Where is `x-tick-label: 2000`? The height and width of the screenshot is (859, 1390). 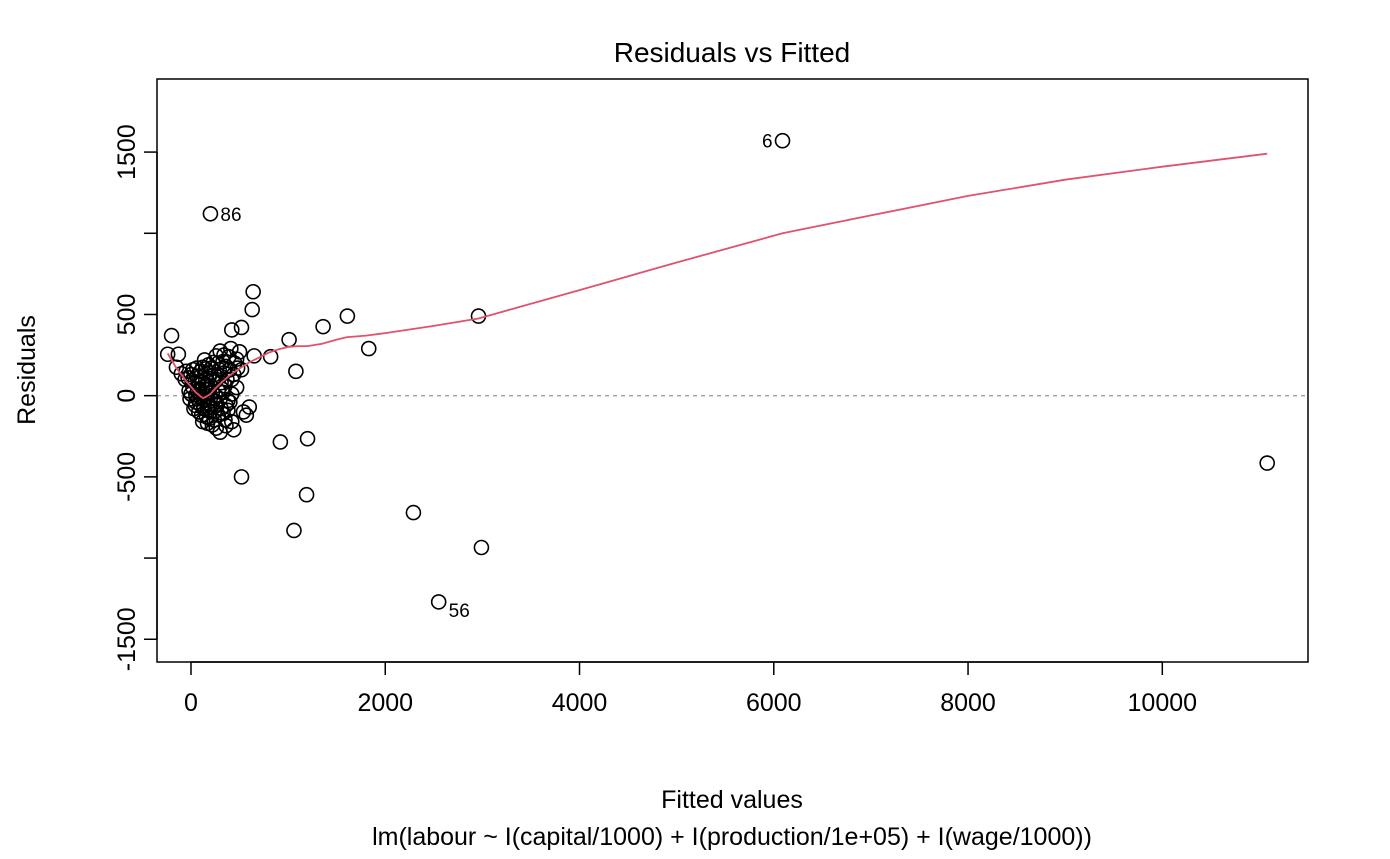 x-tick-label: 2000 is located at coordinates (385, 703).